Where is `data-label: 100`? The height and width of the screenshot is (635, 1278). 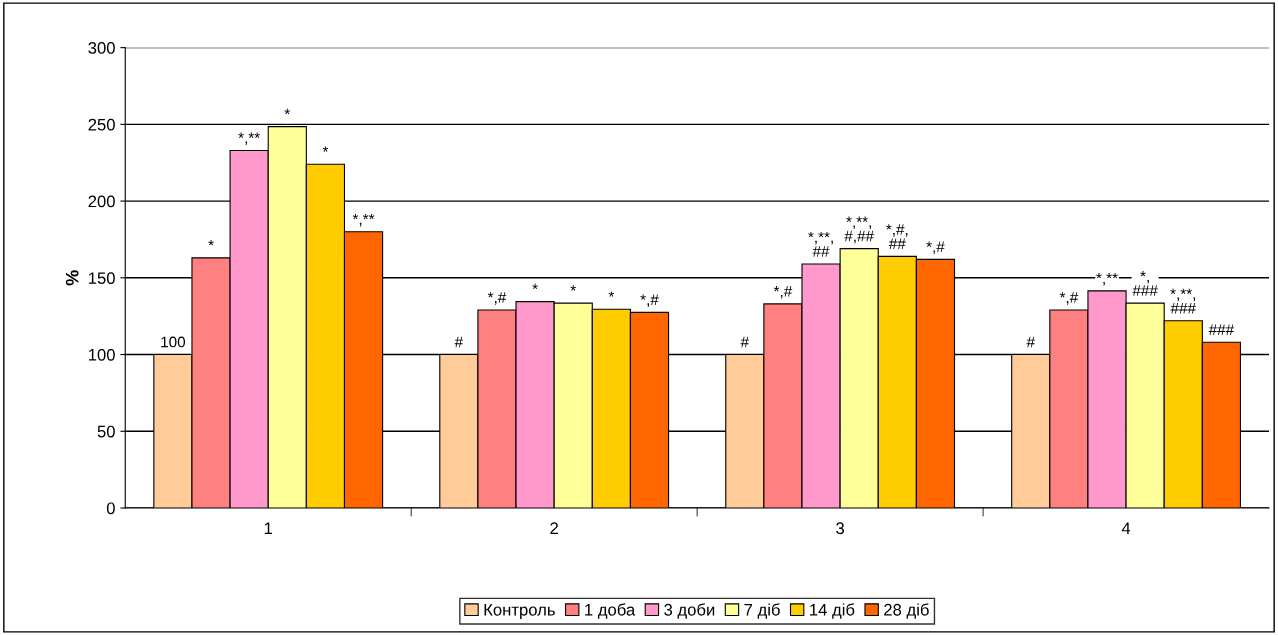 data-label: 100 is located at coordinates (173, 342).